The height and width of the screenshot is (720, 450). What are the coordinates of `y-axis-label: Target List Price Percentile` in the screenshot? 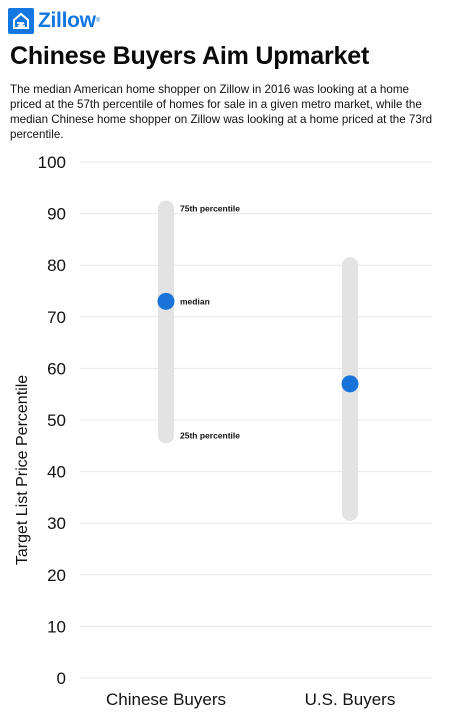 It's located at (22, 470).